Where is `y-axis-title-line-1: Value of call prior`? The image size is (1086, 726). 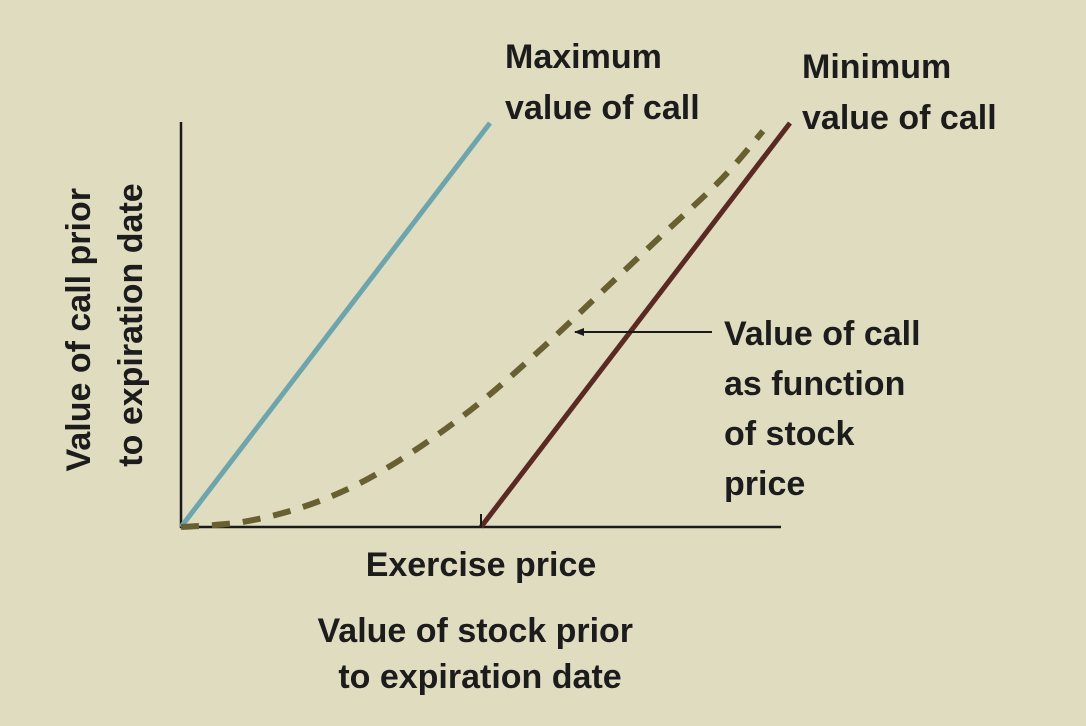 y-axis-title-line-1: Value of call prior is located at coordinates (79, 329).